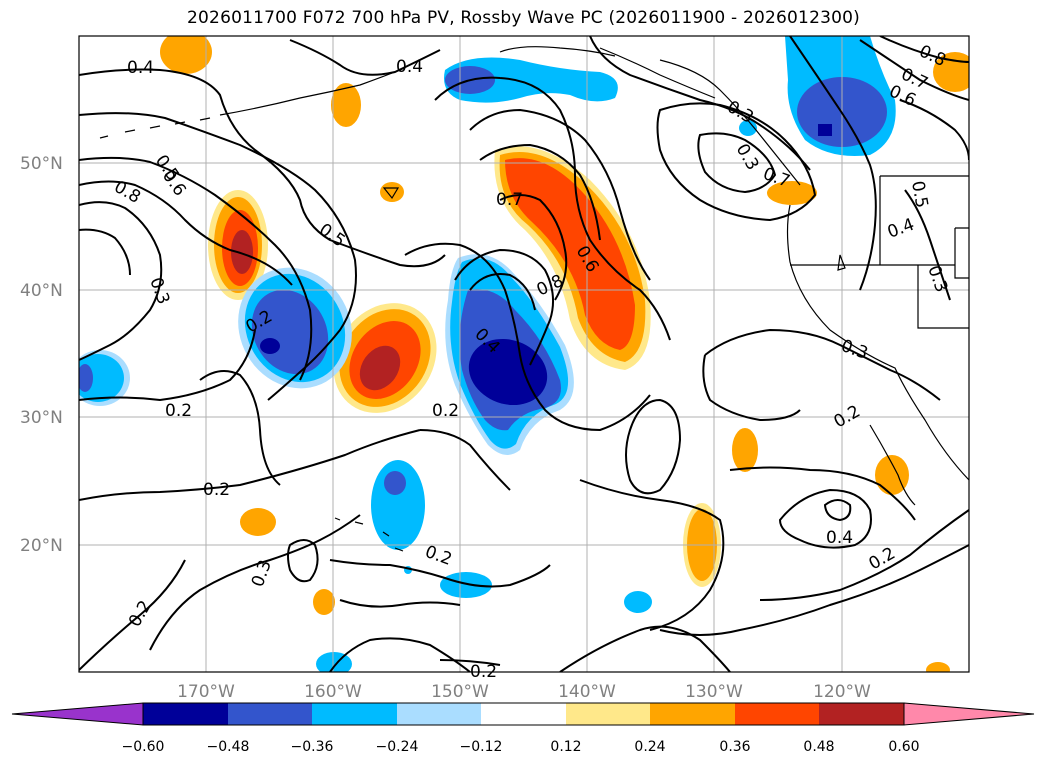 This screenshot has height=765, width=1047. I want to click on contour-label: 0.5, so click(919, 194).